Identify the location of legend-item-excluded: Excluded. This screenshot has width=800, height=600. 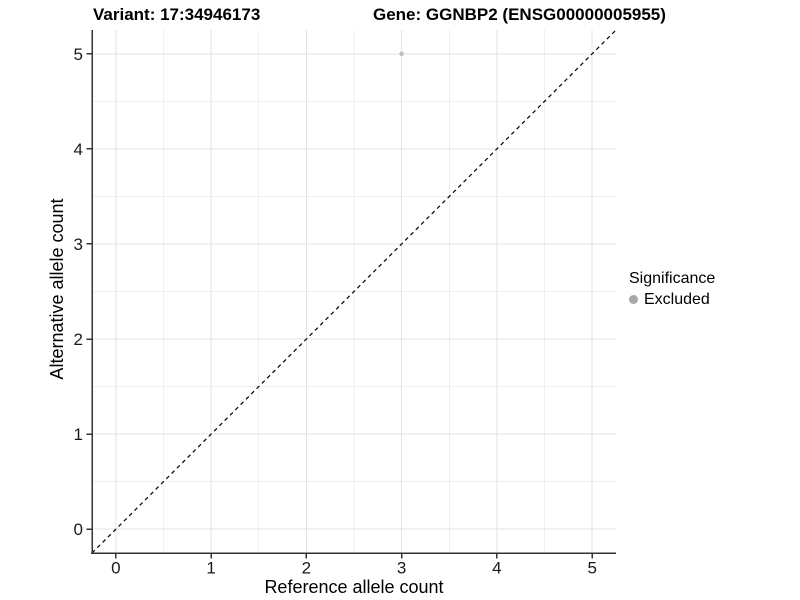
(672, 299).